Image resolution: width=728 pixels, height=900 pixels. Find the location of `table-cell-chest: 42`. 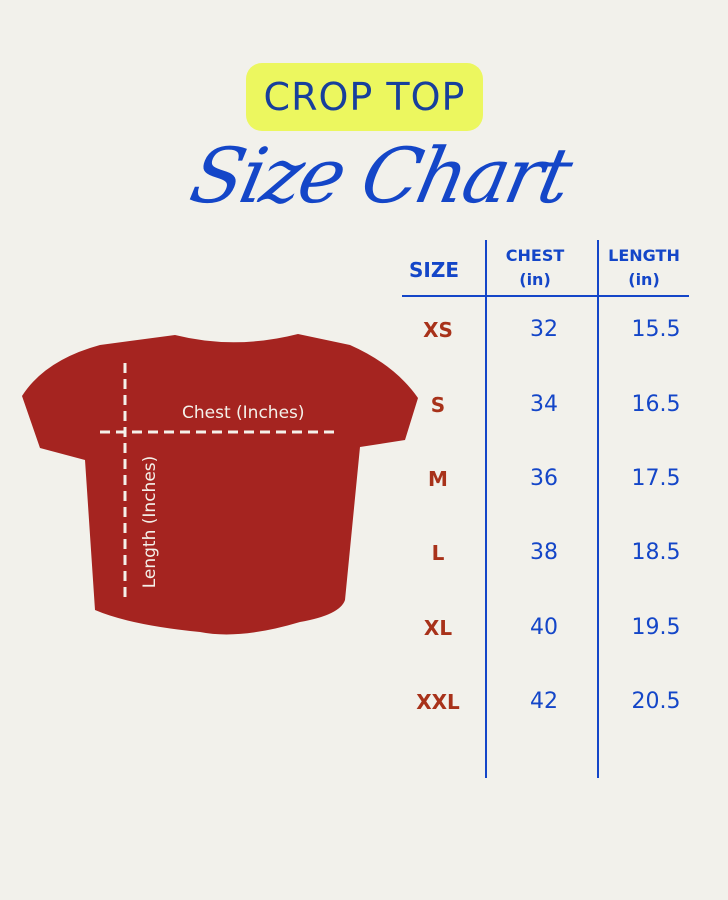

table-cell-chest: 42 is located at coordinates (544, 701).